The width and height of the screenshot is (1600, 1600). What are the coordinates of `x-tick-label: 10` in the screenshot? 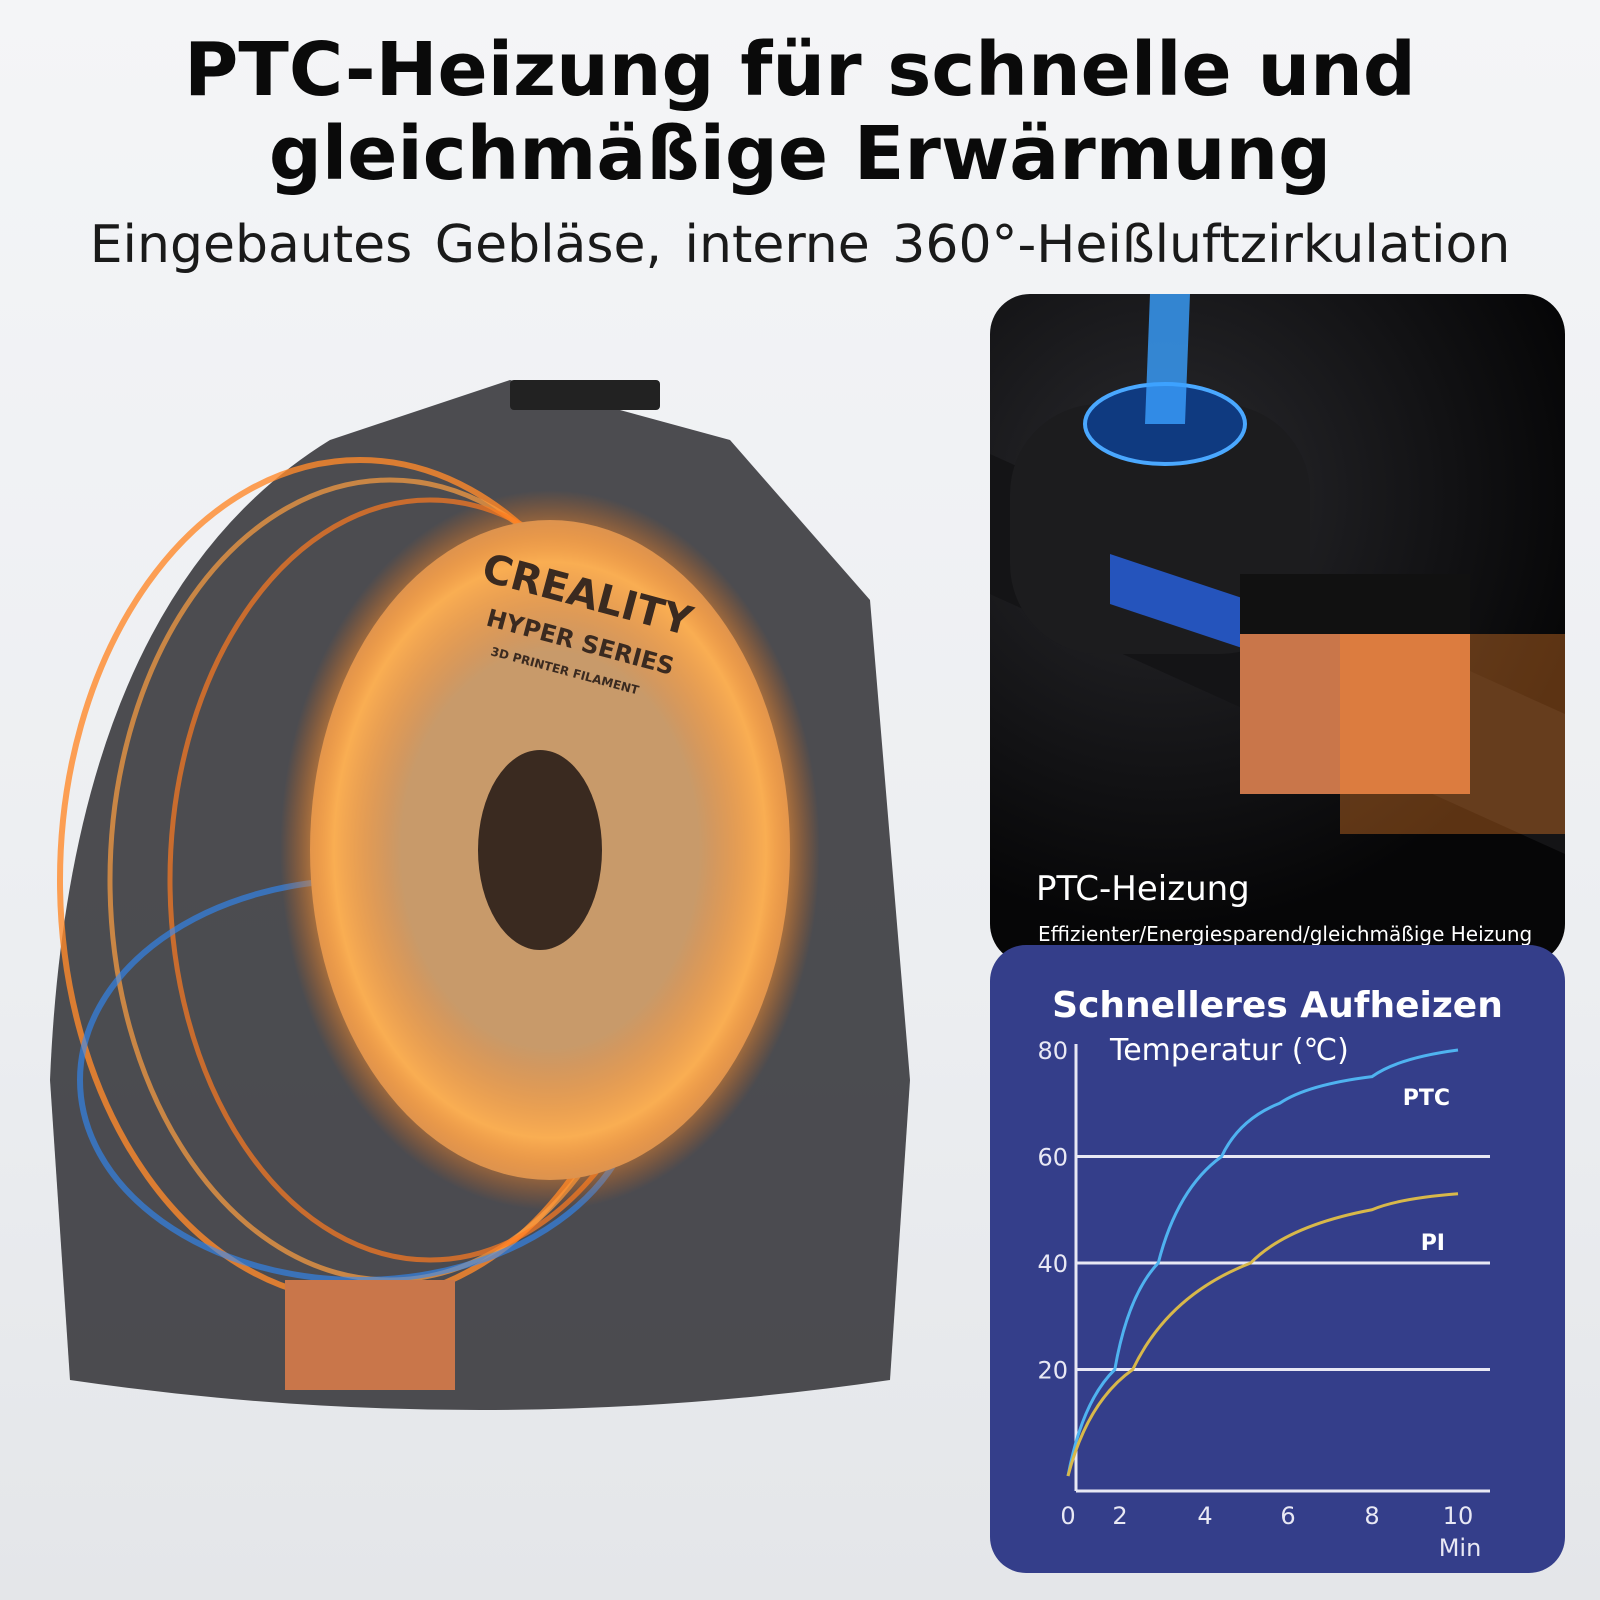 It's located at (1458, 1516).